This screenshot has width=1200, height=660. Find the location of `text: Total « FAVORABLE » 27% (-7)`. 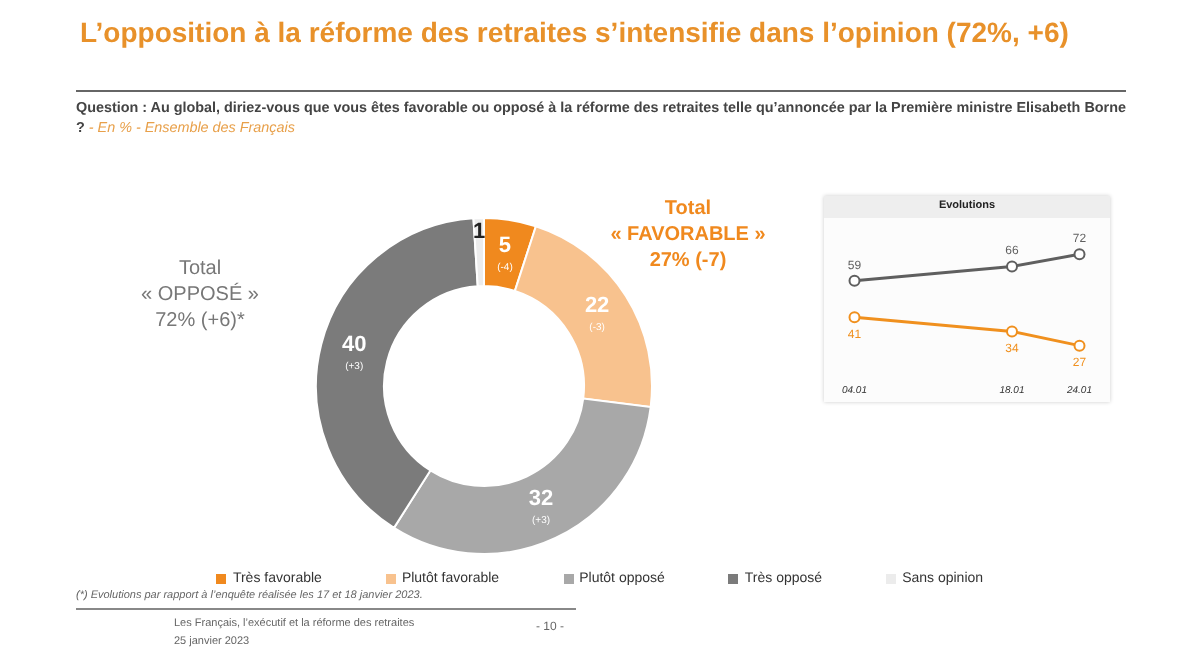

text: Total « FAVORABLE » 27% (-7) is located at coordinates (688, 235).